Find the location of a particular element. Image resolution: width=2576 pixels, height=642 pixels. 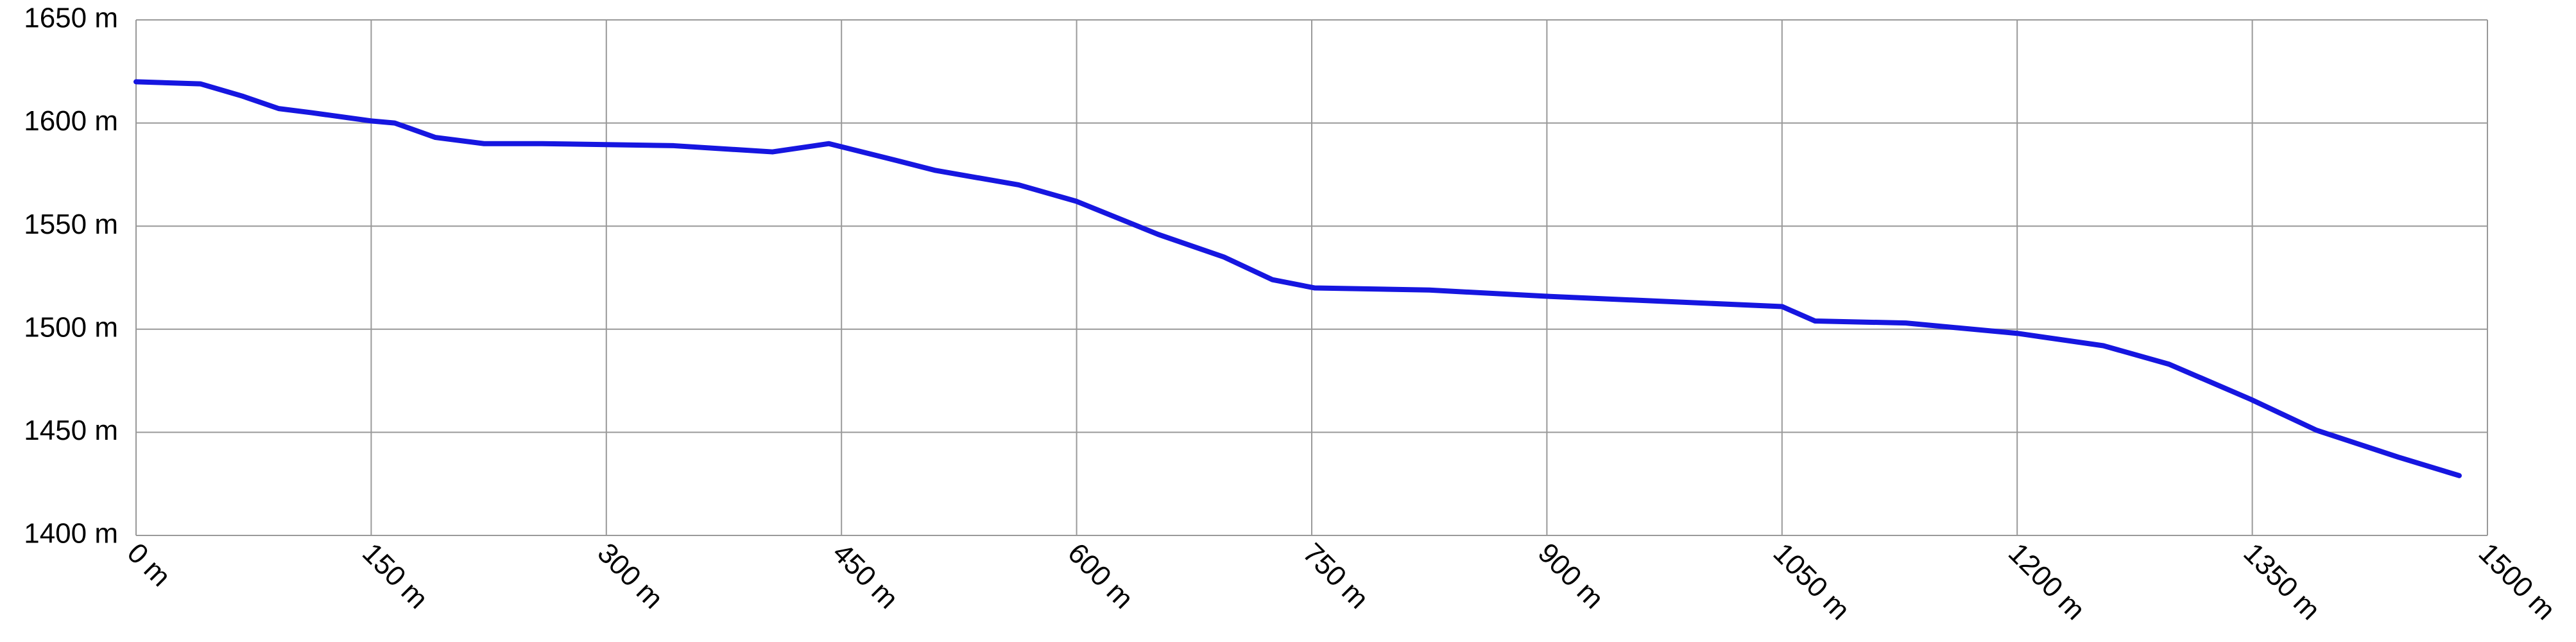

y-tick-label: 1500 m is located at coordinates (71, 327).